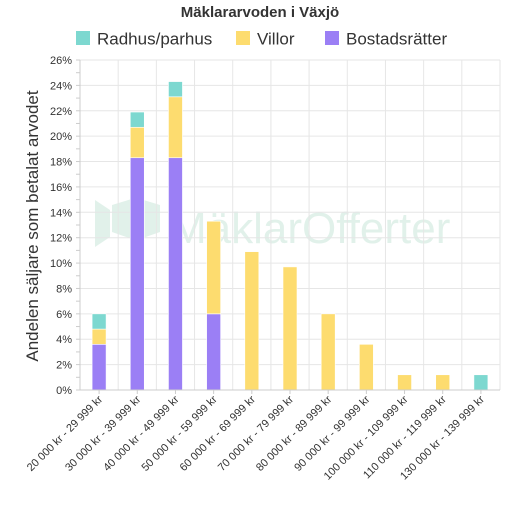  Describe the element at coordinates (61, 163) in the screenshot. I see `y-tick-label: 18%` at that location.